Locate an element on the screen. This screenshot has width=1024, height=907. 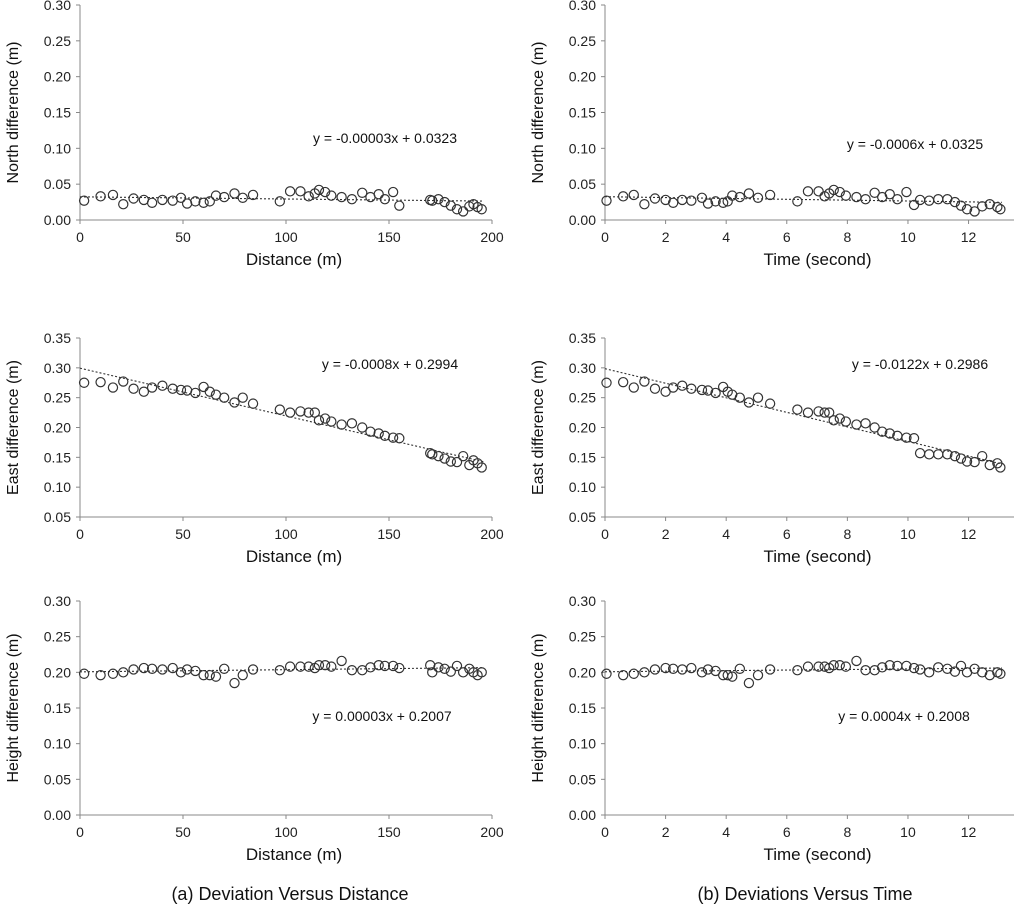
trendline-equation: y = -0.0008x + 0.2994 is located at coordinates (390, 364).